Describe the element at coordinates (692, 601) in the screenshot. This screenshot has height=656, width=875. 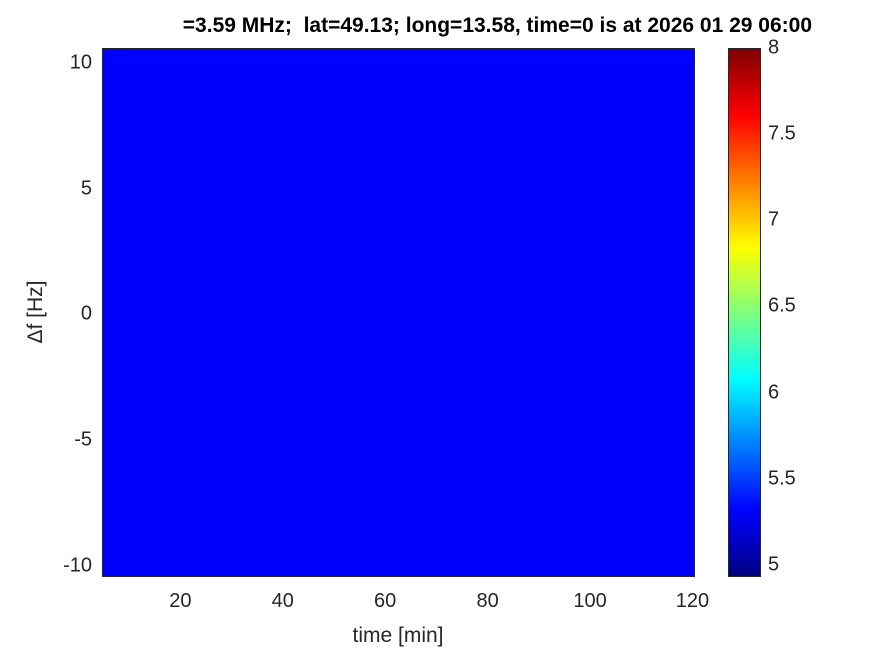
I see `x-tick-label: 120` at that location.